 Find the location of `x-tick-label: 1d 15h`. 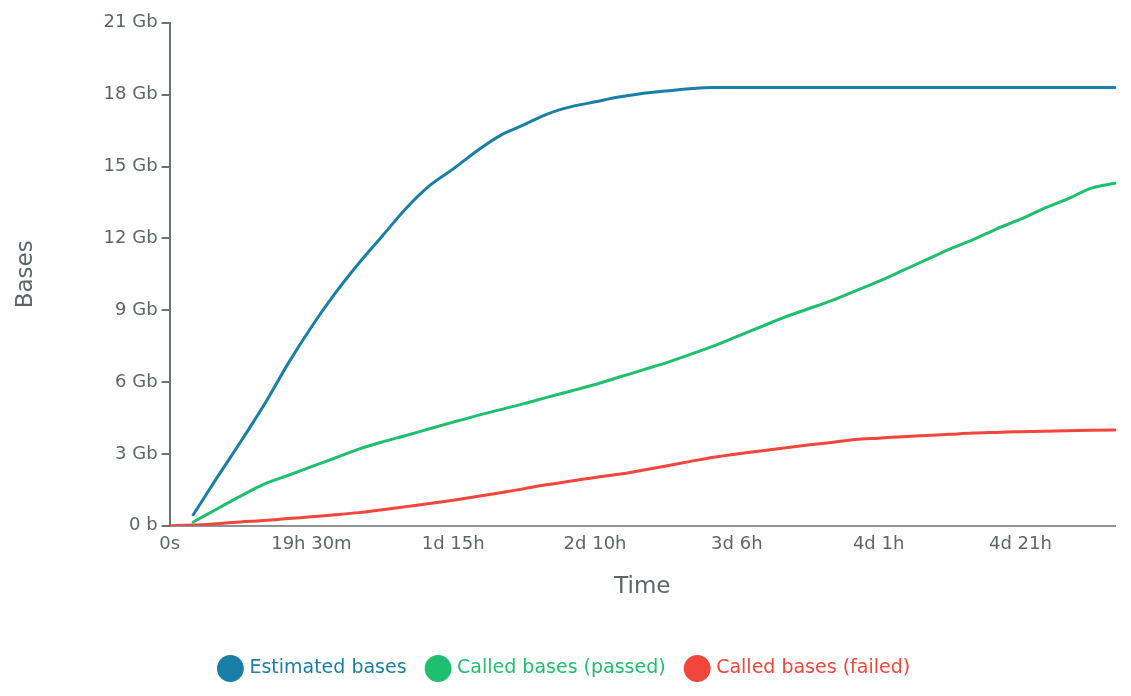

x-tick-label: 1d 15h is located at coordinates (453, 543).